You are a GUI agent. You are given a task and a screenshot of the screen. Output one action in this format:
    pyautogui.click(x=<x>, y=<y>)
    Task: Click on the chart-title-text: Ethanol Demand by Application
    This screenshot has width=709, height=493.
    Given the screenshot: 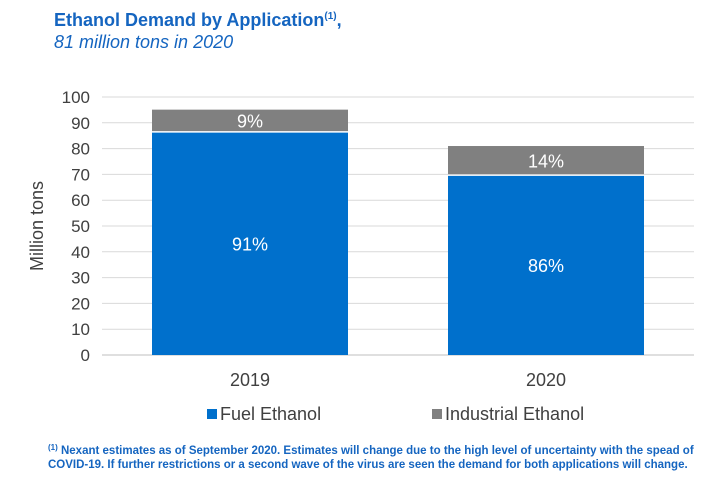 What is the action you would take?
    pyautogui.click(x=189, y=20)
    